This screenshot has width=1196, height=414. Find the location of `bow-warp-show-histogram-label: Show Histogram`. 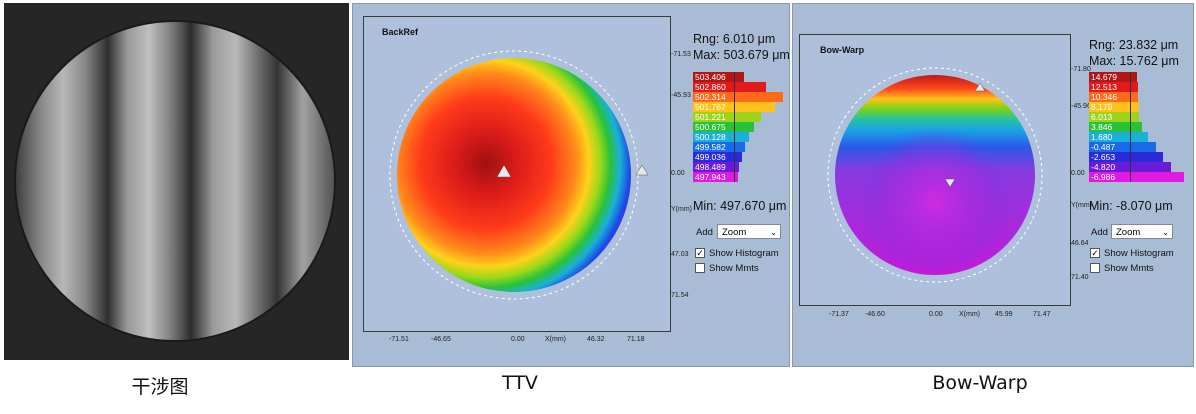

bow-warp-show-histogram-label: Show Histogram is located at coordinates (1139, 253).